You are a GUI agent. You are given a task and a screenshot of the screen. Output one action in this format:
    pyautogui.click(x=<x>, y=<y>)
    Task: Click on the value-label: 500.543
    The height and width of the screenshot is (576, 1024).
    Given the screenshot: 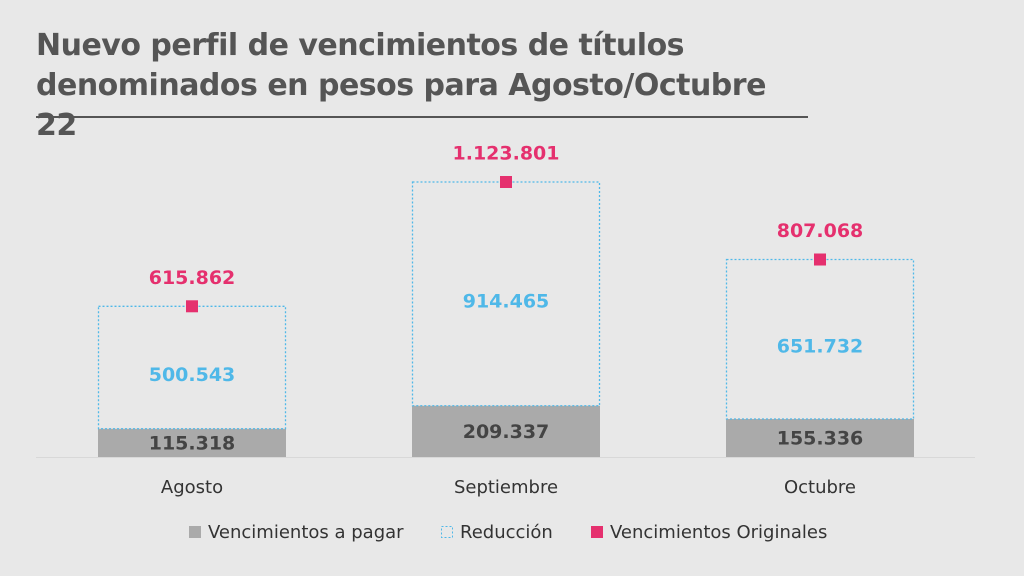 What is the action you would take?
    pyautogui.click(x=192, y=375)
    